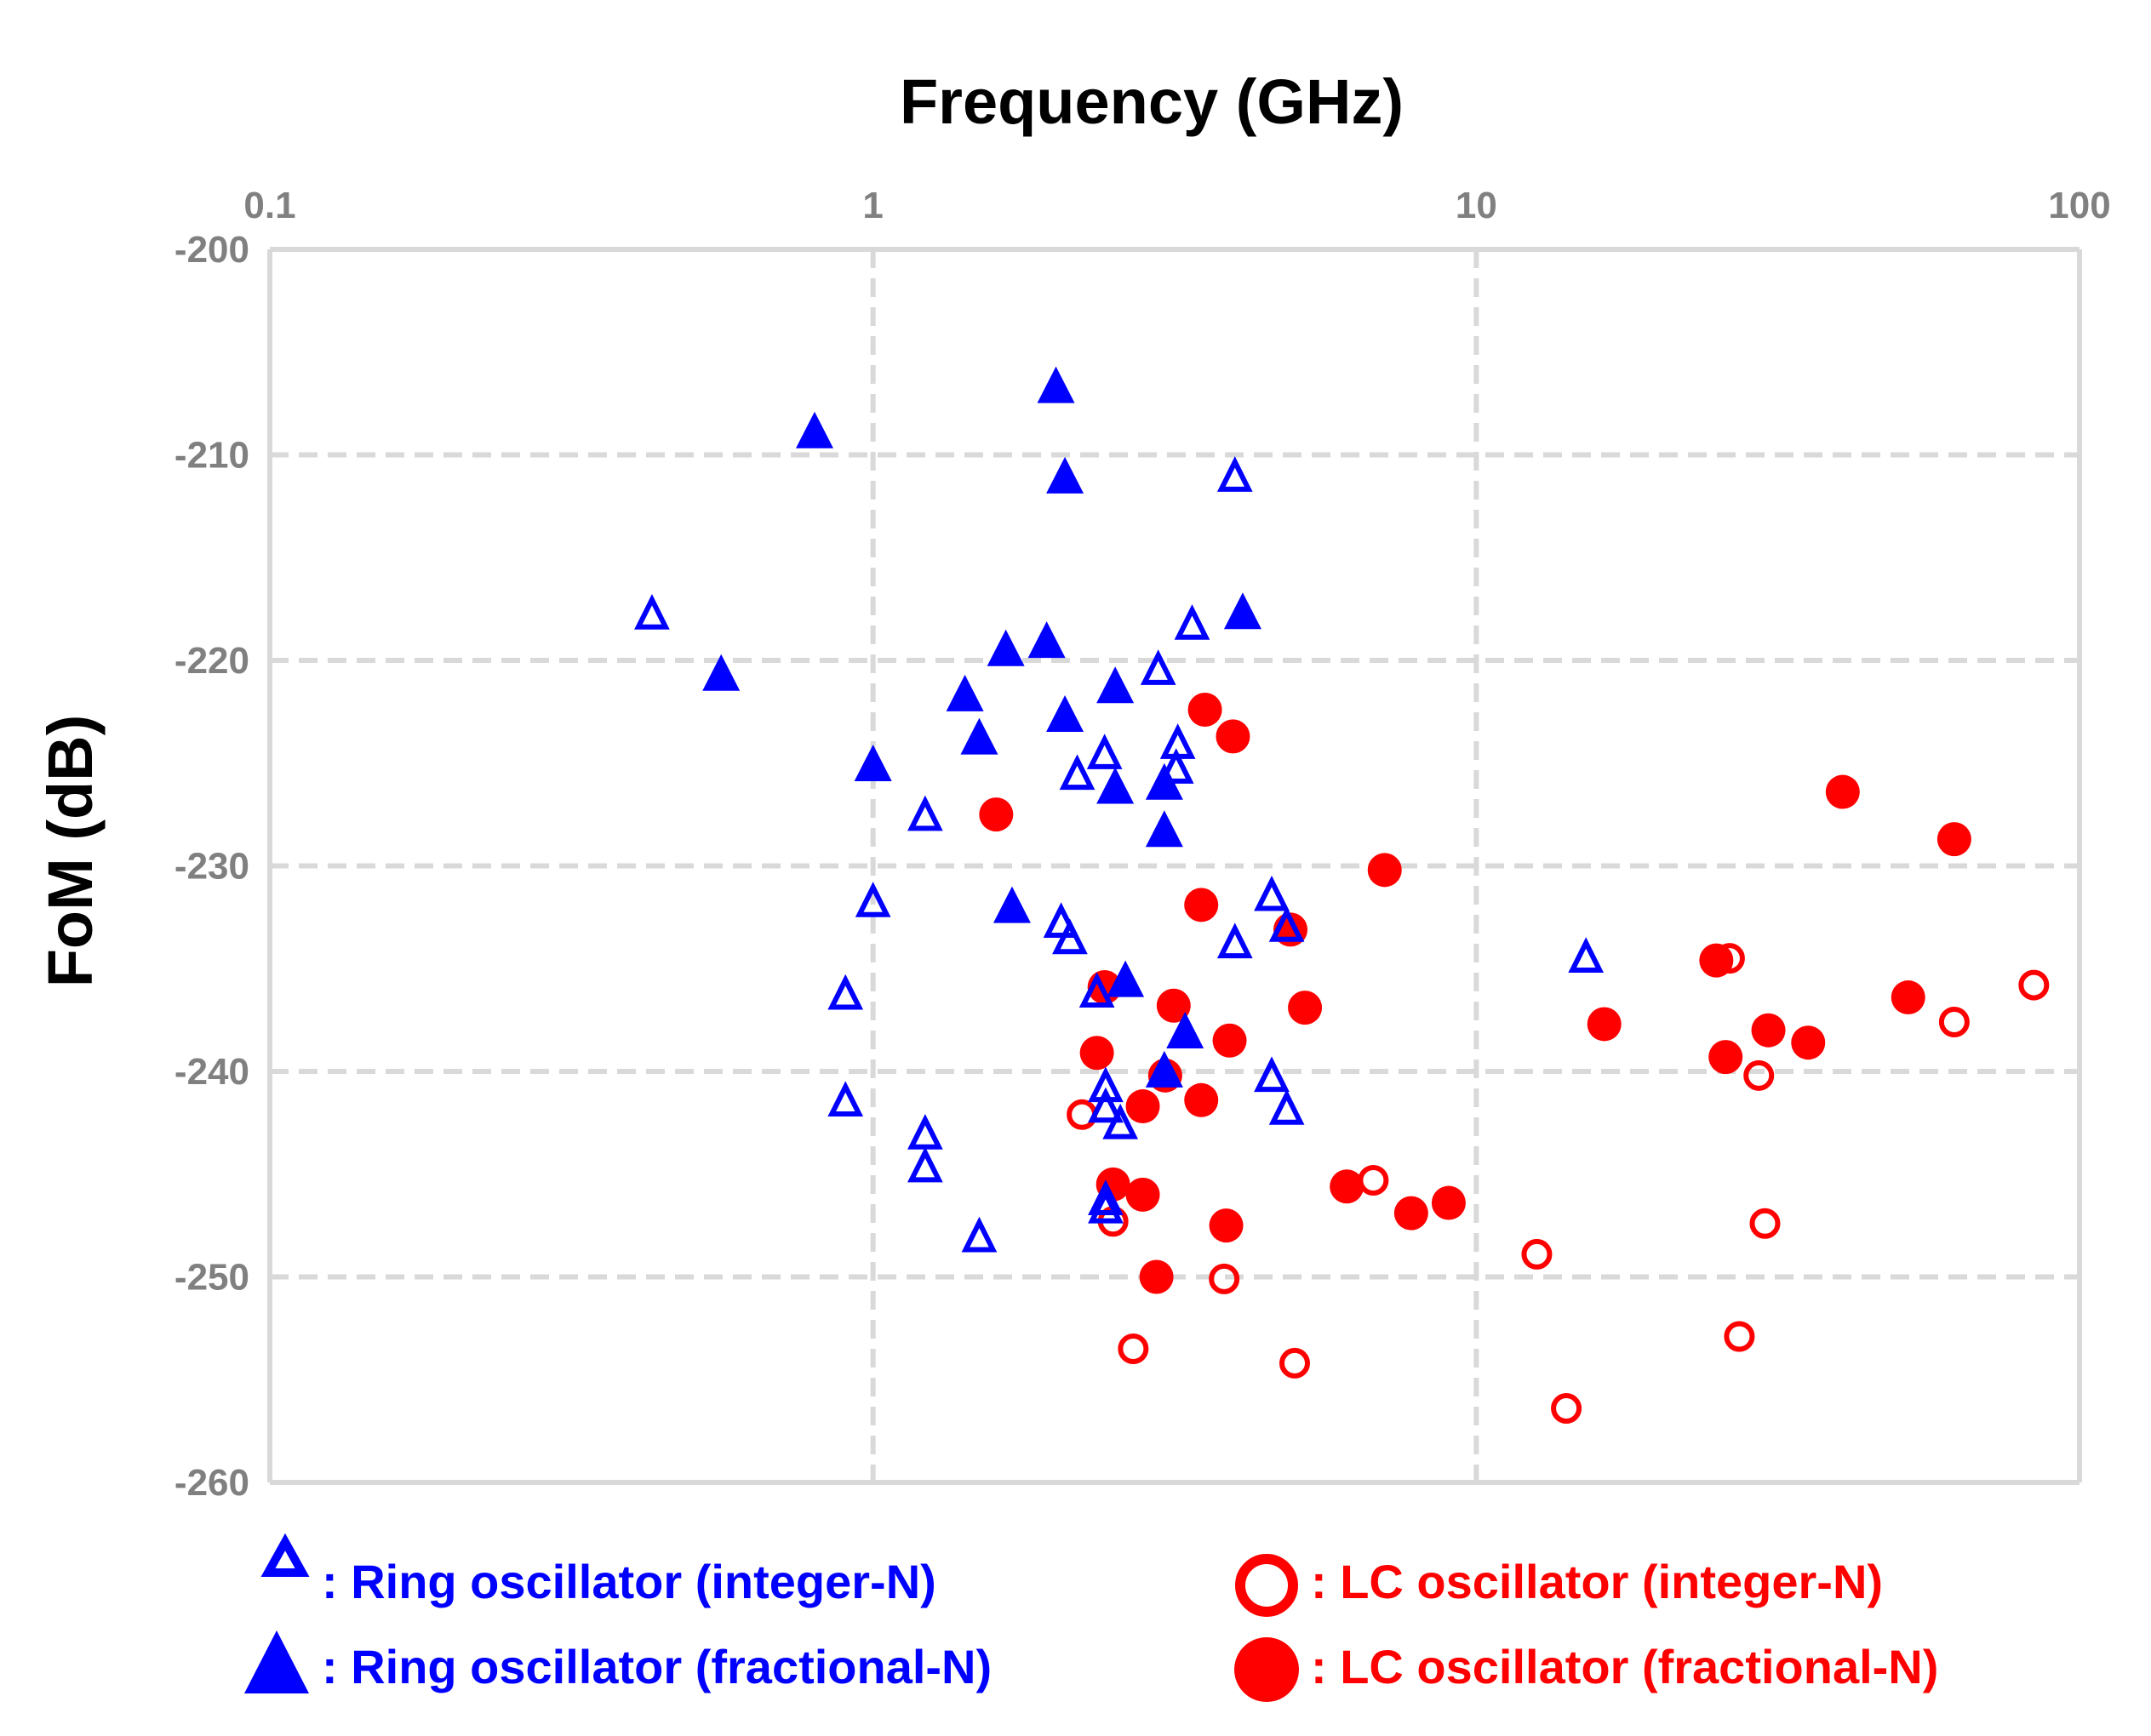 This screenshot has height=1736, width=2151. What do you see at coordinates (285, 1555) in the screenshot?
I see `legend-marker-triangle-open` at bounding box center [285, 1555].